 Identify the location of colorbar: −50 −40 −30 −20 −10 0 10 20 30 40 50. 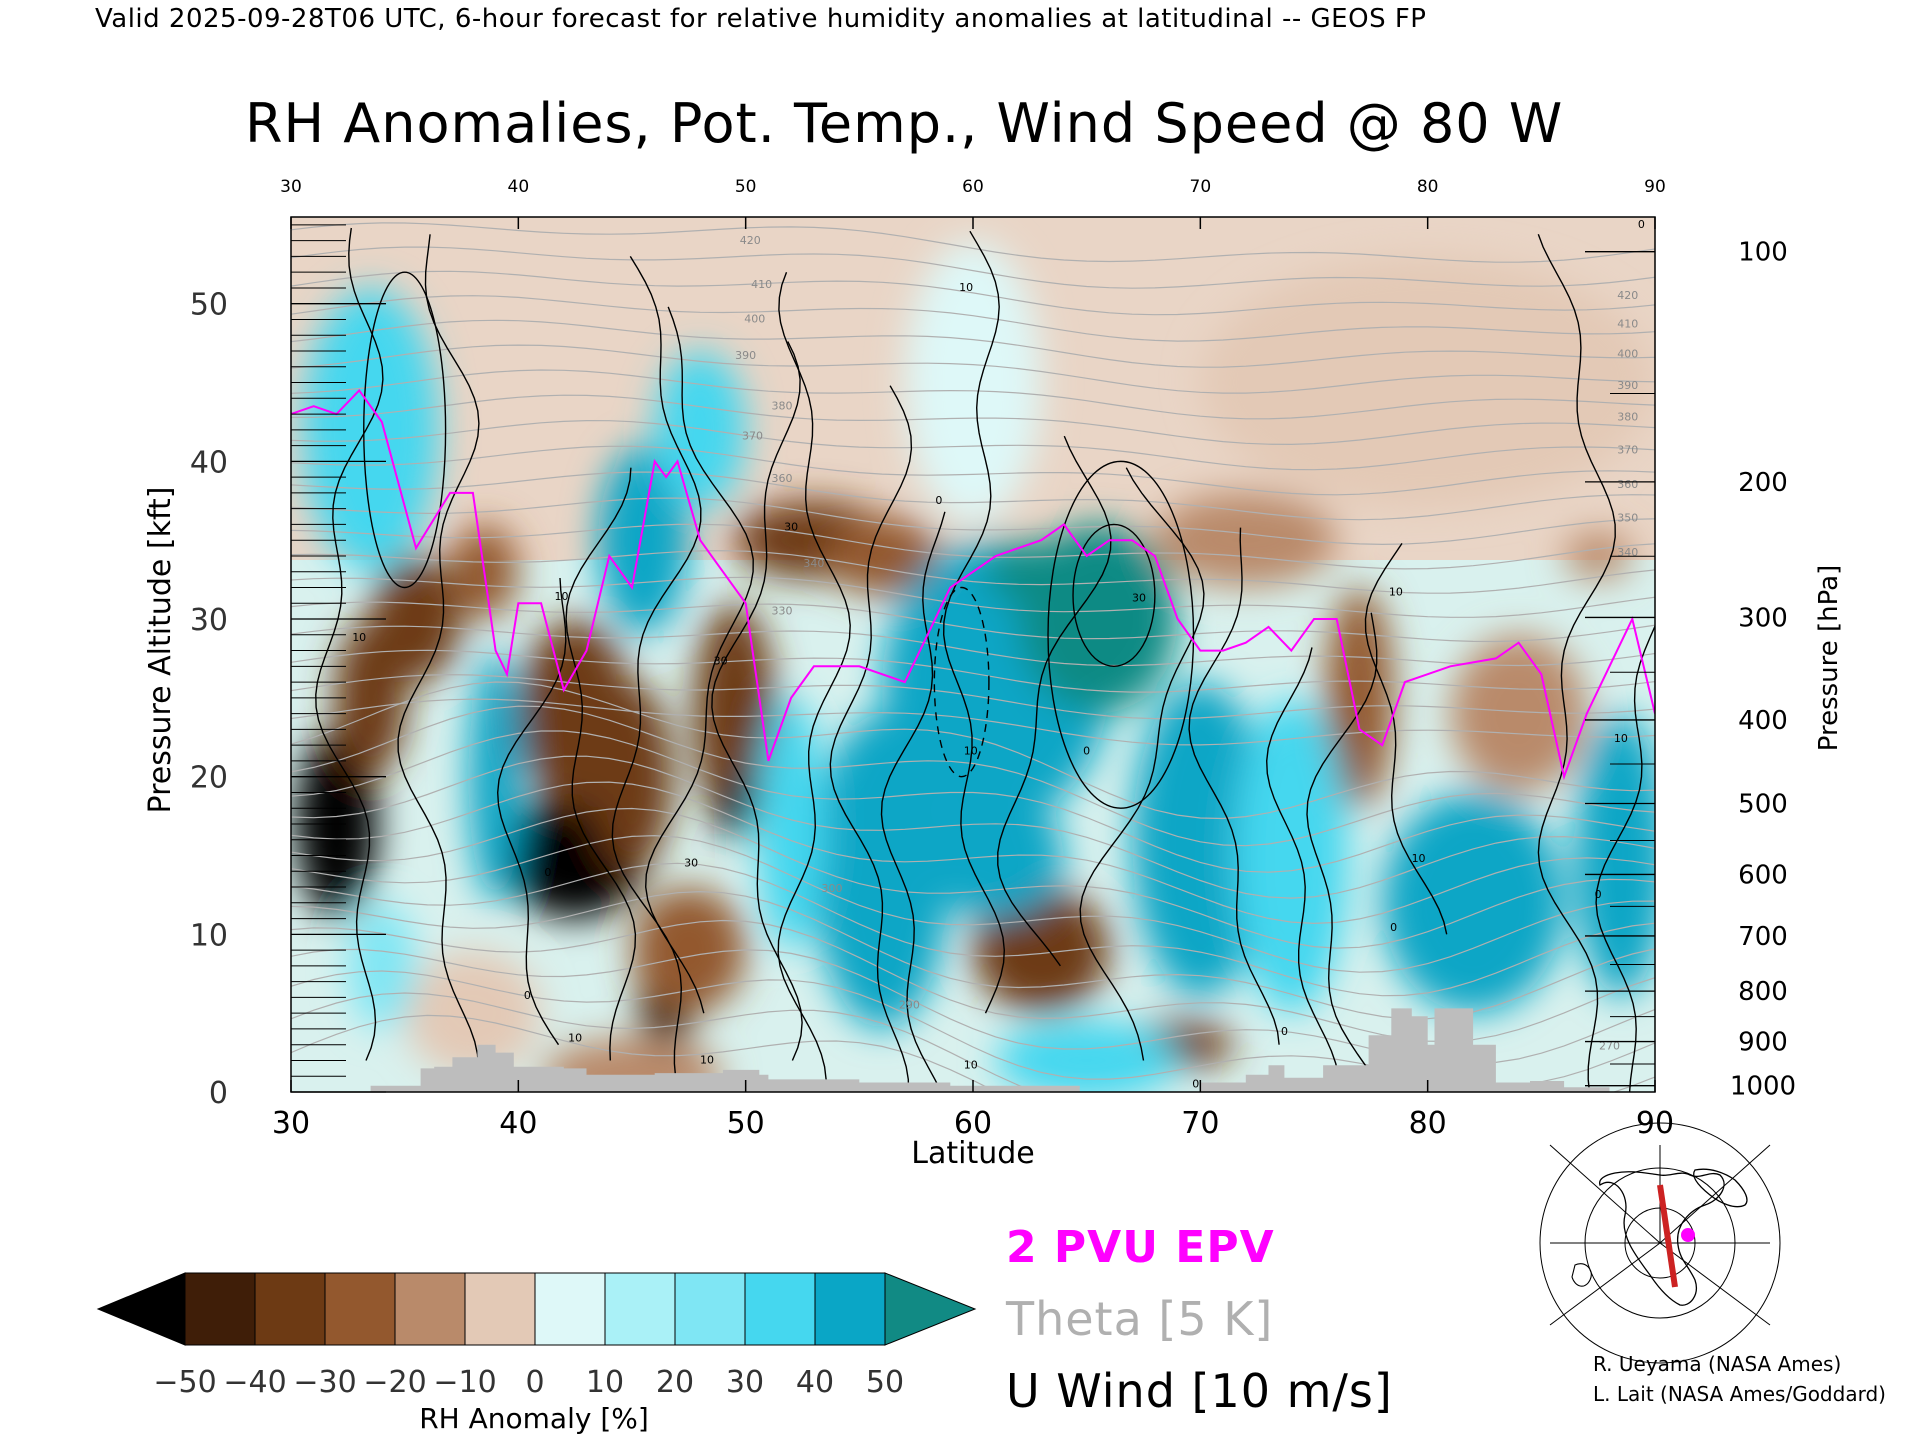
(536, 1336).